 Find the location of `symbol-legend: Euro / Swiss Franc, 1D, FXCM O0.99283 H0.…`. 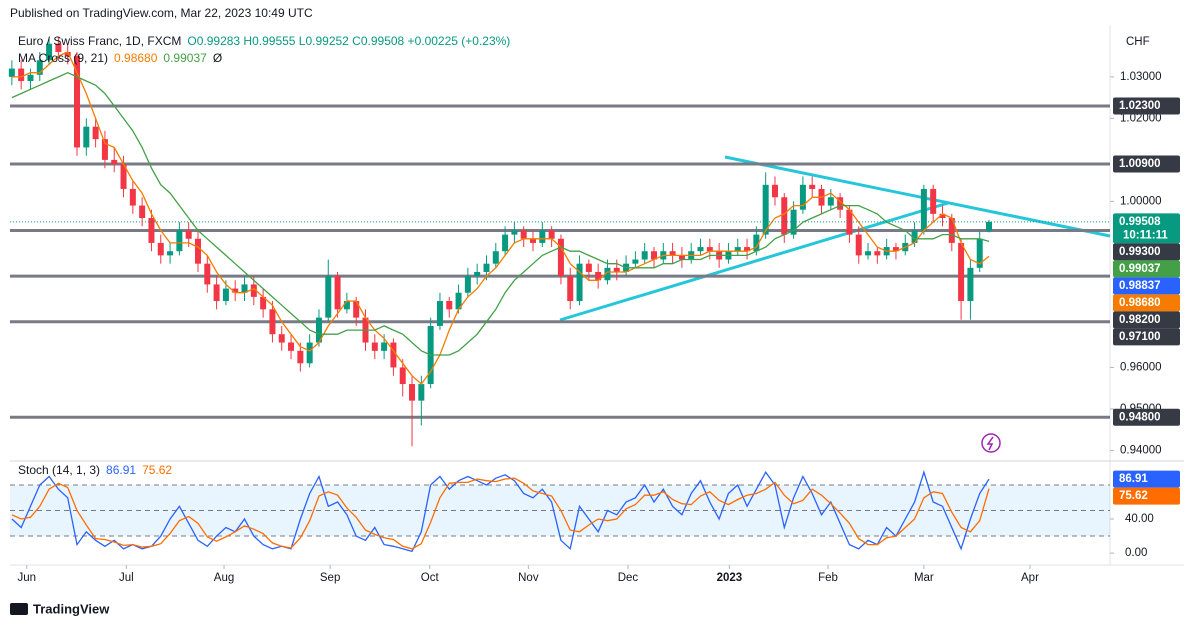

symbol-legend: Euro / Swiss Franc, 1D, FXCM O0.99283 H0.… is located at coordinates (264, 41).